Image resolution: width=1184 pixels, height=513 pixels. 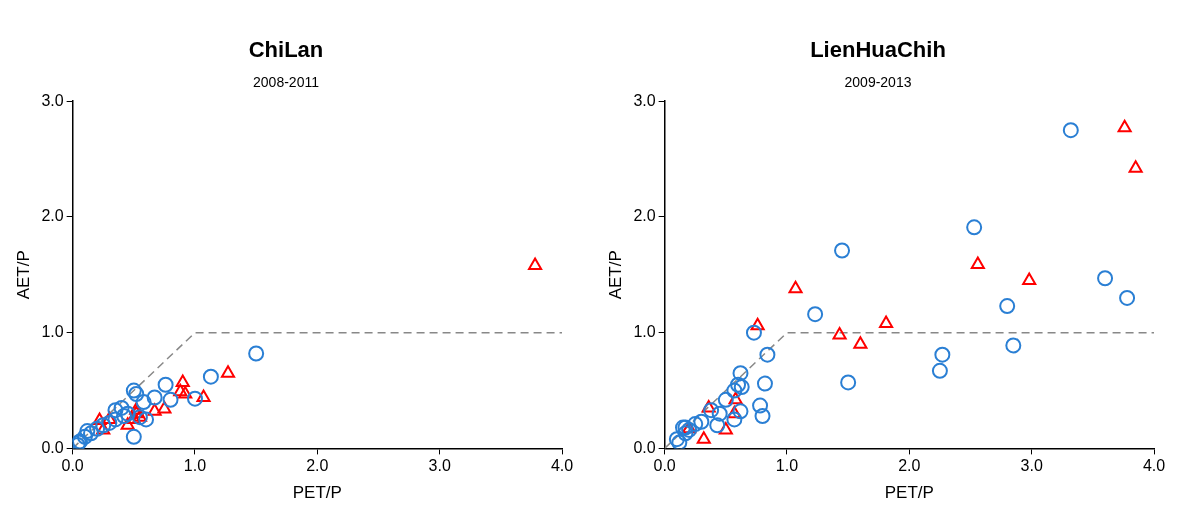 What do you see at coordinates (878, 81) in the screenshot?
I see `chart-subtitle: 2009-2013` at bounding box center [878, 81].